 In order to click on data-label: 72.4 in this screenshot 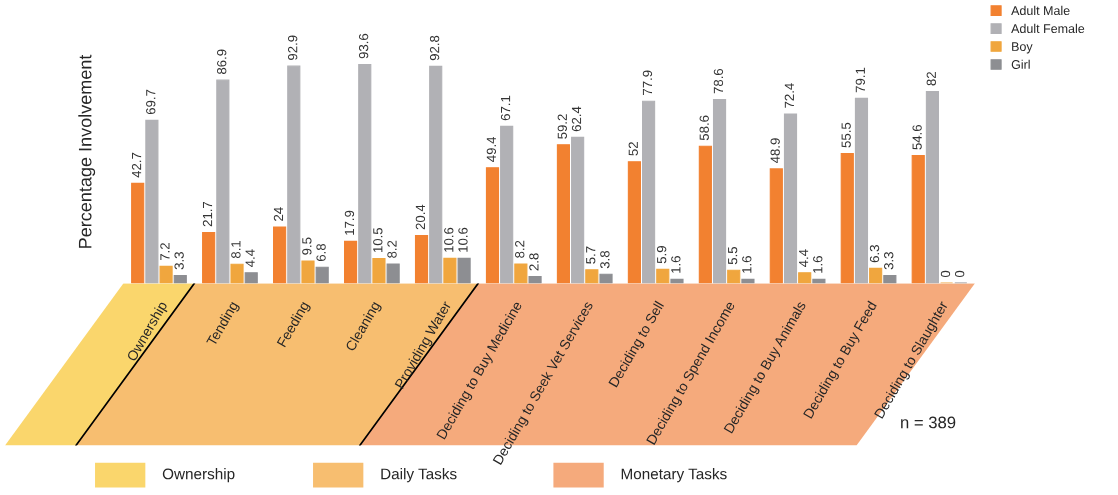, I will do `click(789, 95)`.